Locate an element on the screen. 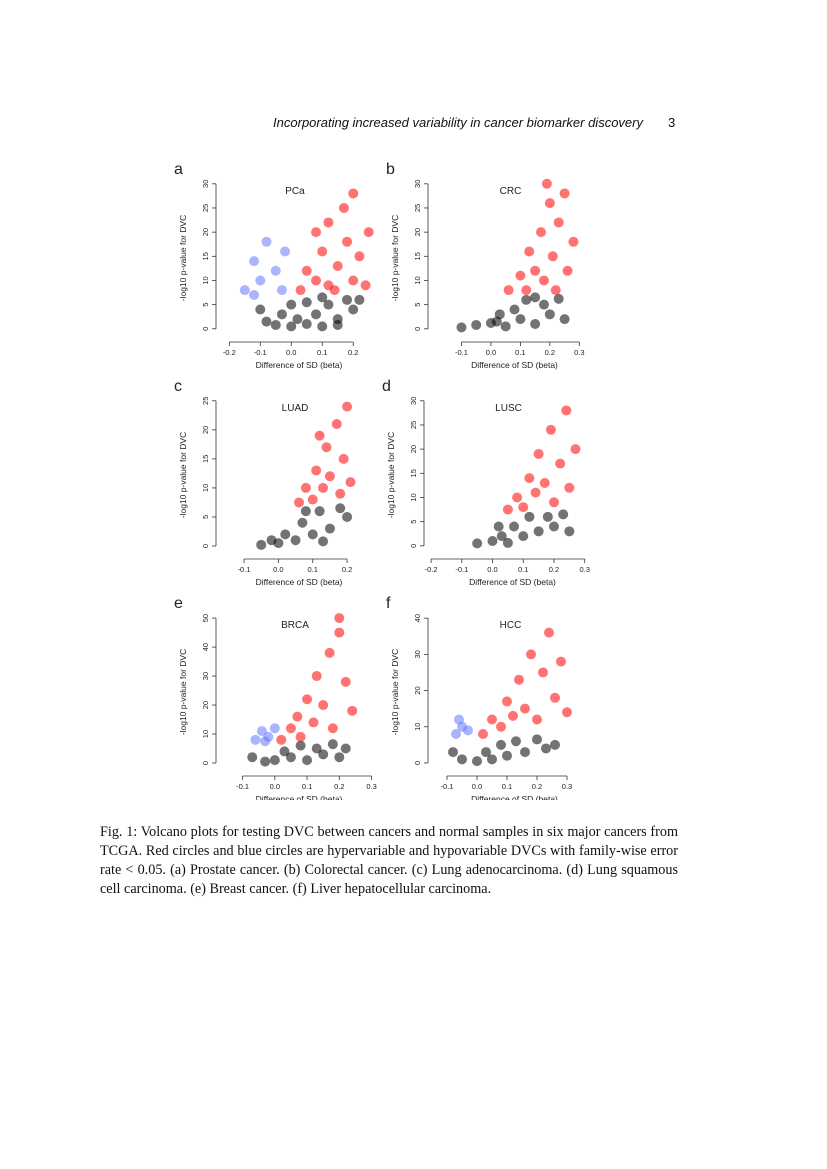 Image resolution: width=827 pixels, height=1169 pixels. x-tick-label: -0.1 is located at coordinates (260, 352).